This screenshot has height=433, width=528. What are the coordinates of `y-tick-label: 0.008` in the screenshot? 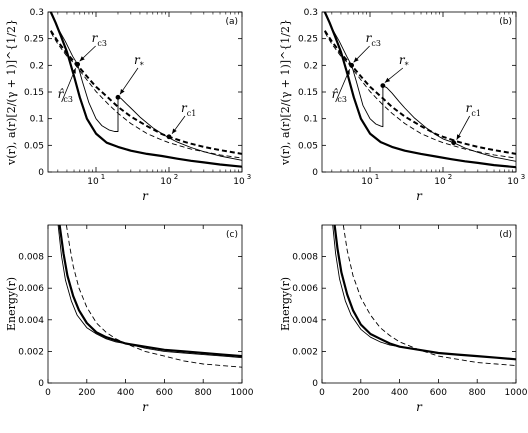 It's located at (305, 258).